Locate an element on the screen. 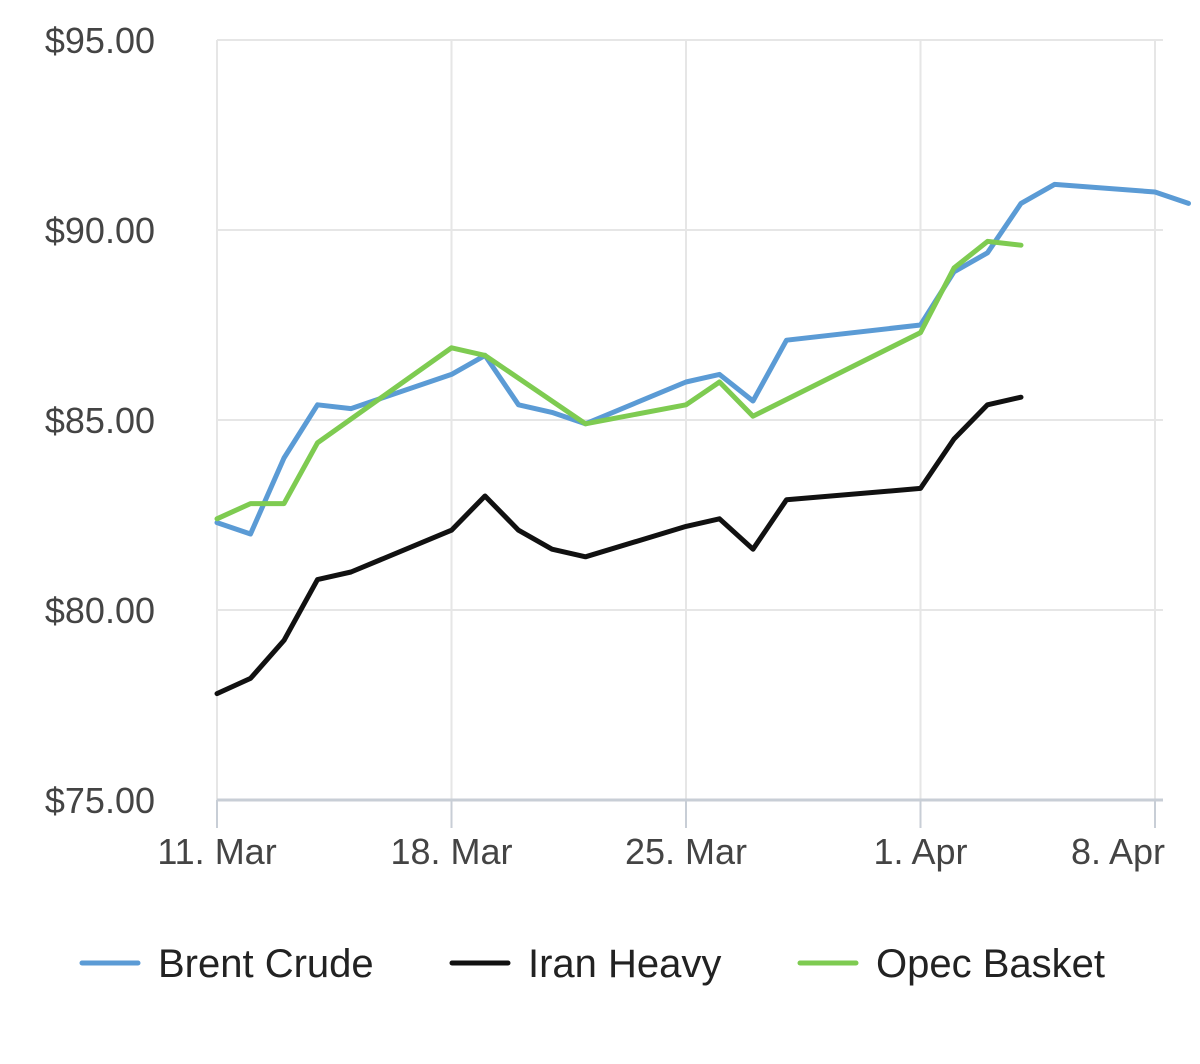  y-tick-label: $80.00 is located at coordinates (100, 610).